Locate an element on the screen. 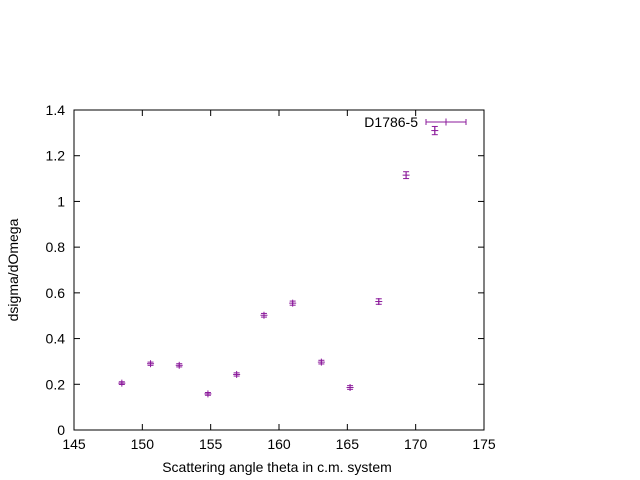 The image size is (640, 480). y-tick-label: 0 is located at coordinates (61, 430).